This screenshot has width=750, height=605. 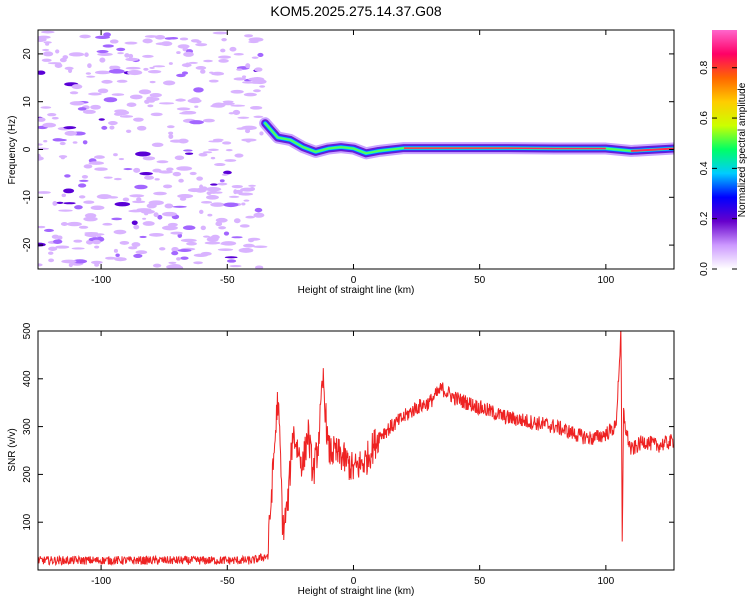 I want to click on y-tick-label: 500, so click(x=27, y=330).